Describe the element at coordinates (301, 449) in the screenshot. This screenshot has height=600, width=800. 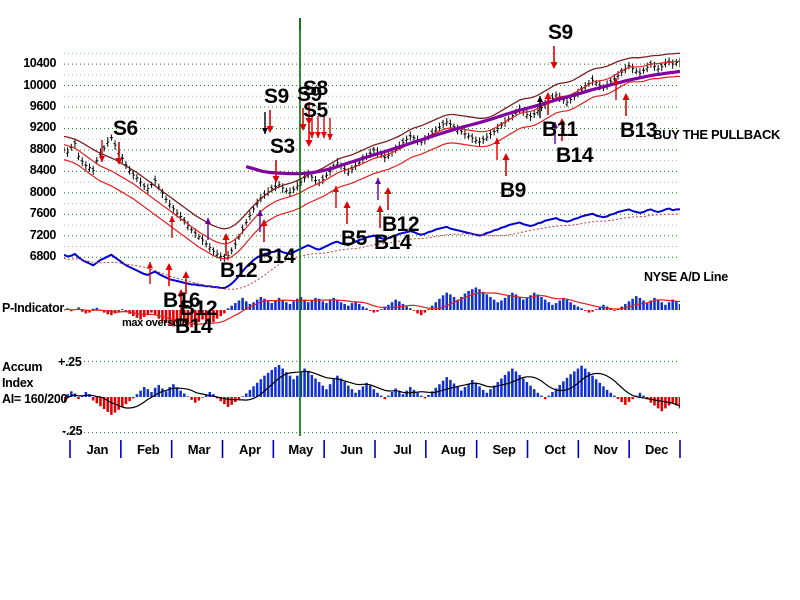
I see `month-label-may: May` at that location.